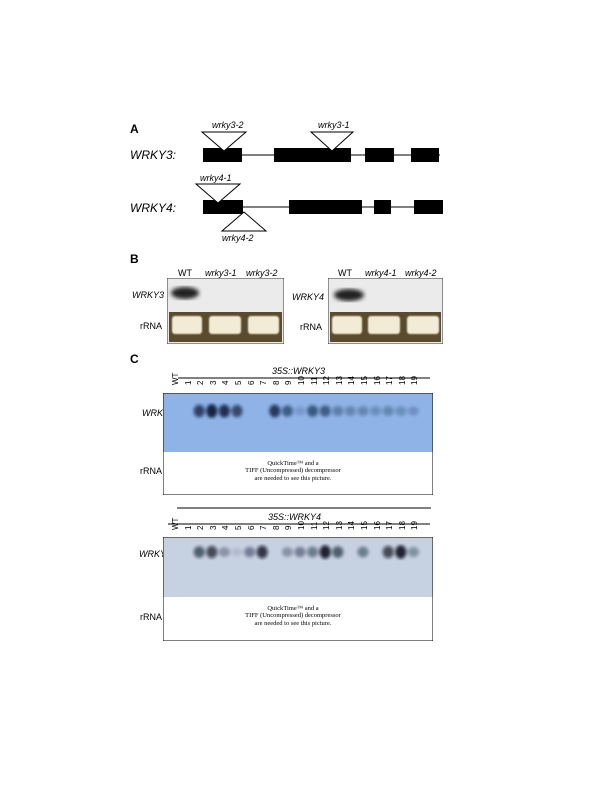 The width and height of the screenshot is (600, 800). What do you see at coordinates (339, 525) in the screenshot?
I see `blot-c-bottom-lane-13: 13` at bounding box center [339, 525].